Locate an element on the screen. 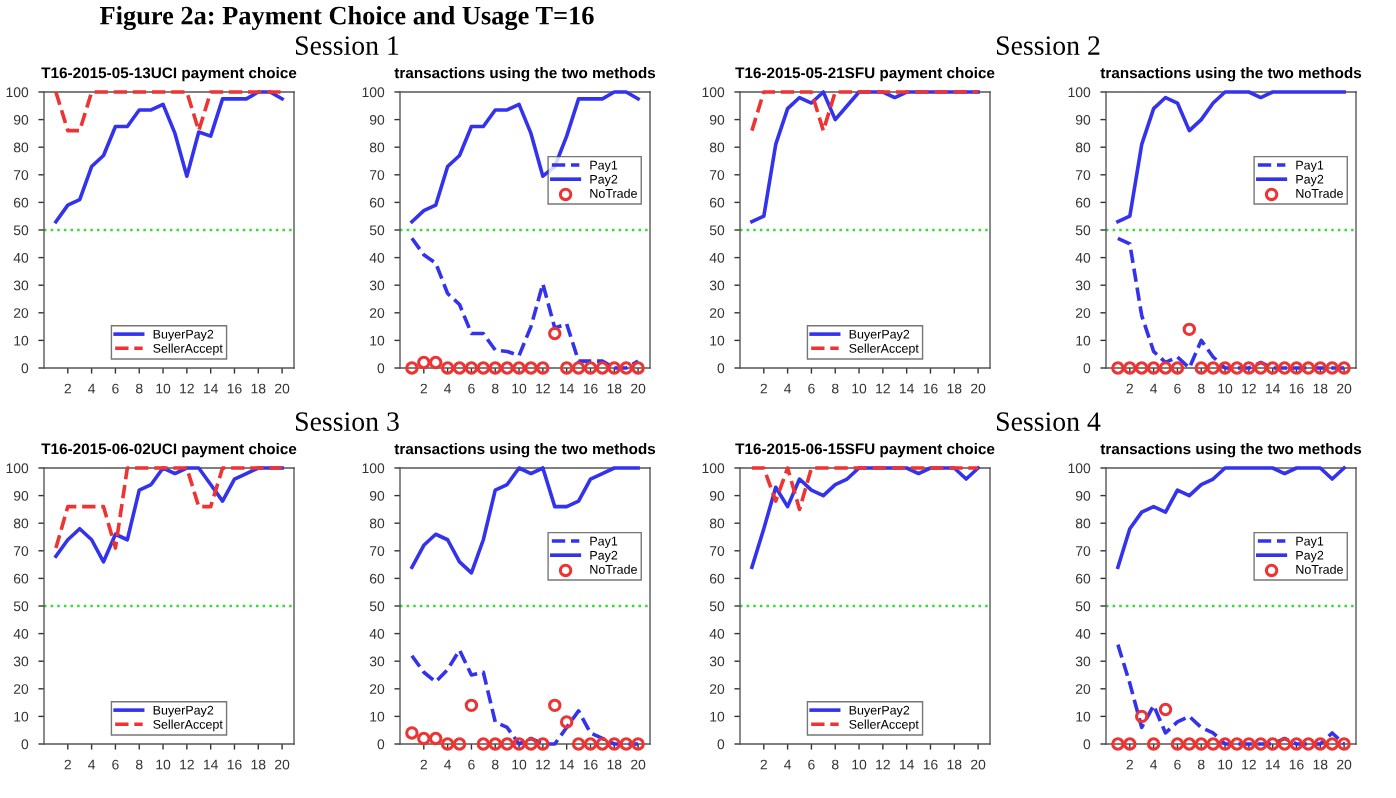 The width and height of the screenshot is (1396, 798). text: Session 2 is located at coordinates (1048, 45).